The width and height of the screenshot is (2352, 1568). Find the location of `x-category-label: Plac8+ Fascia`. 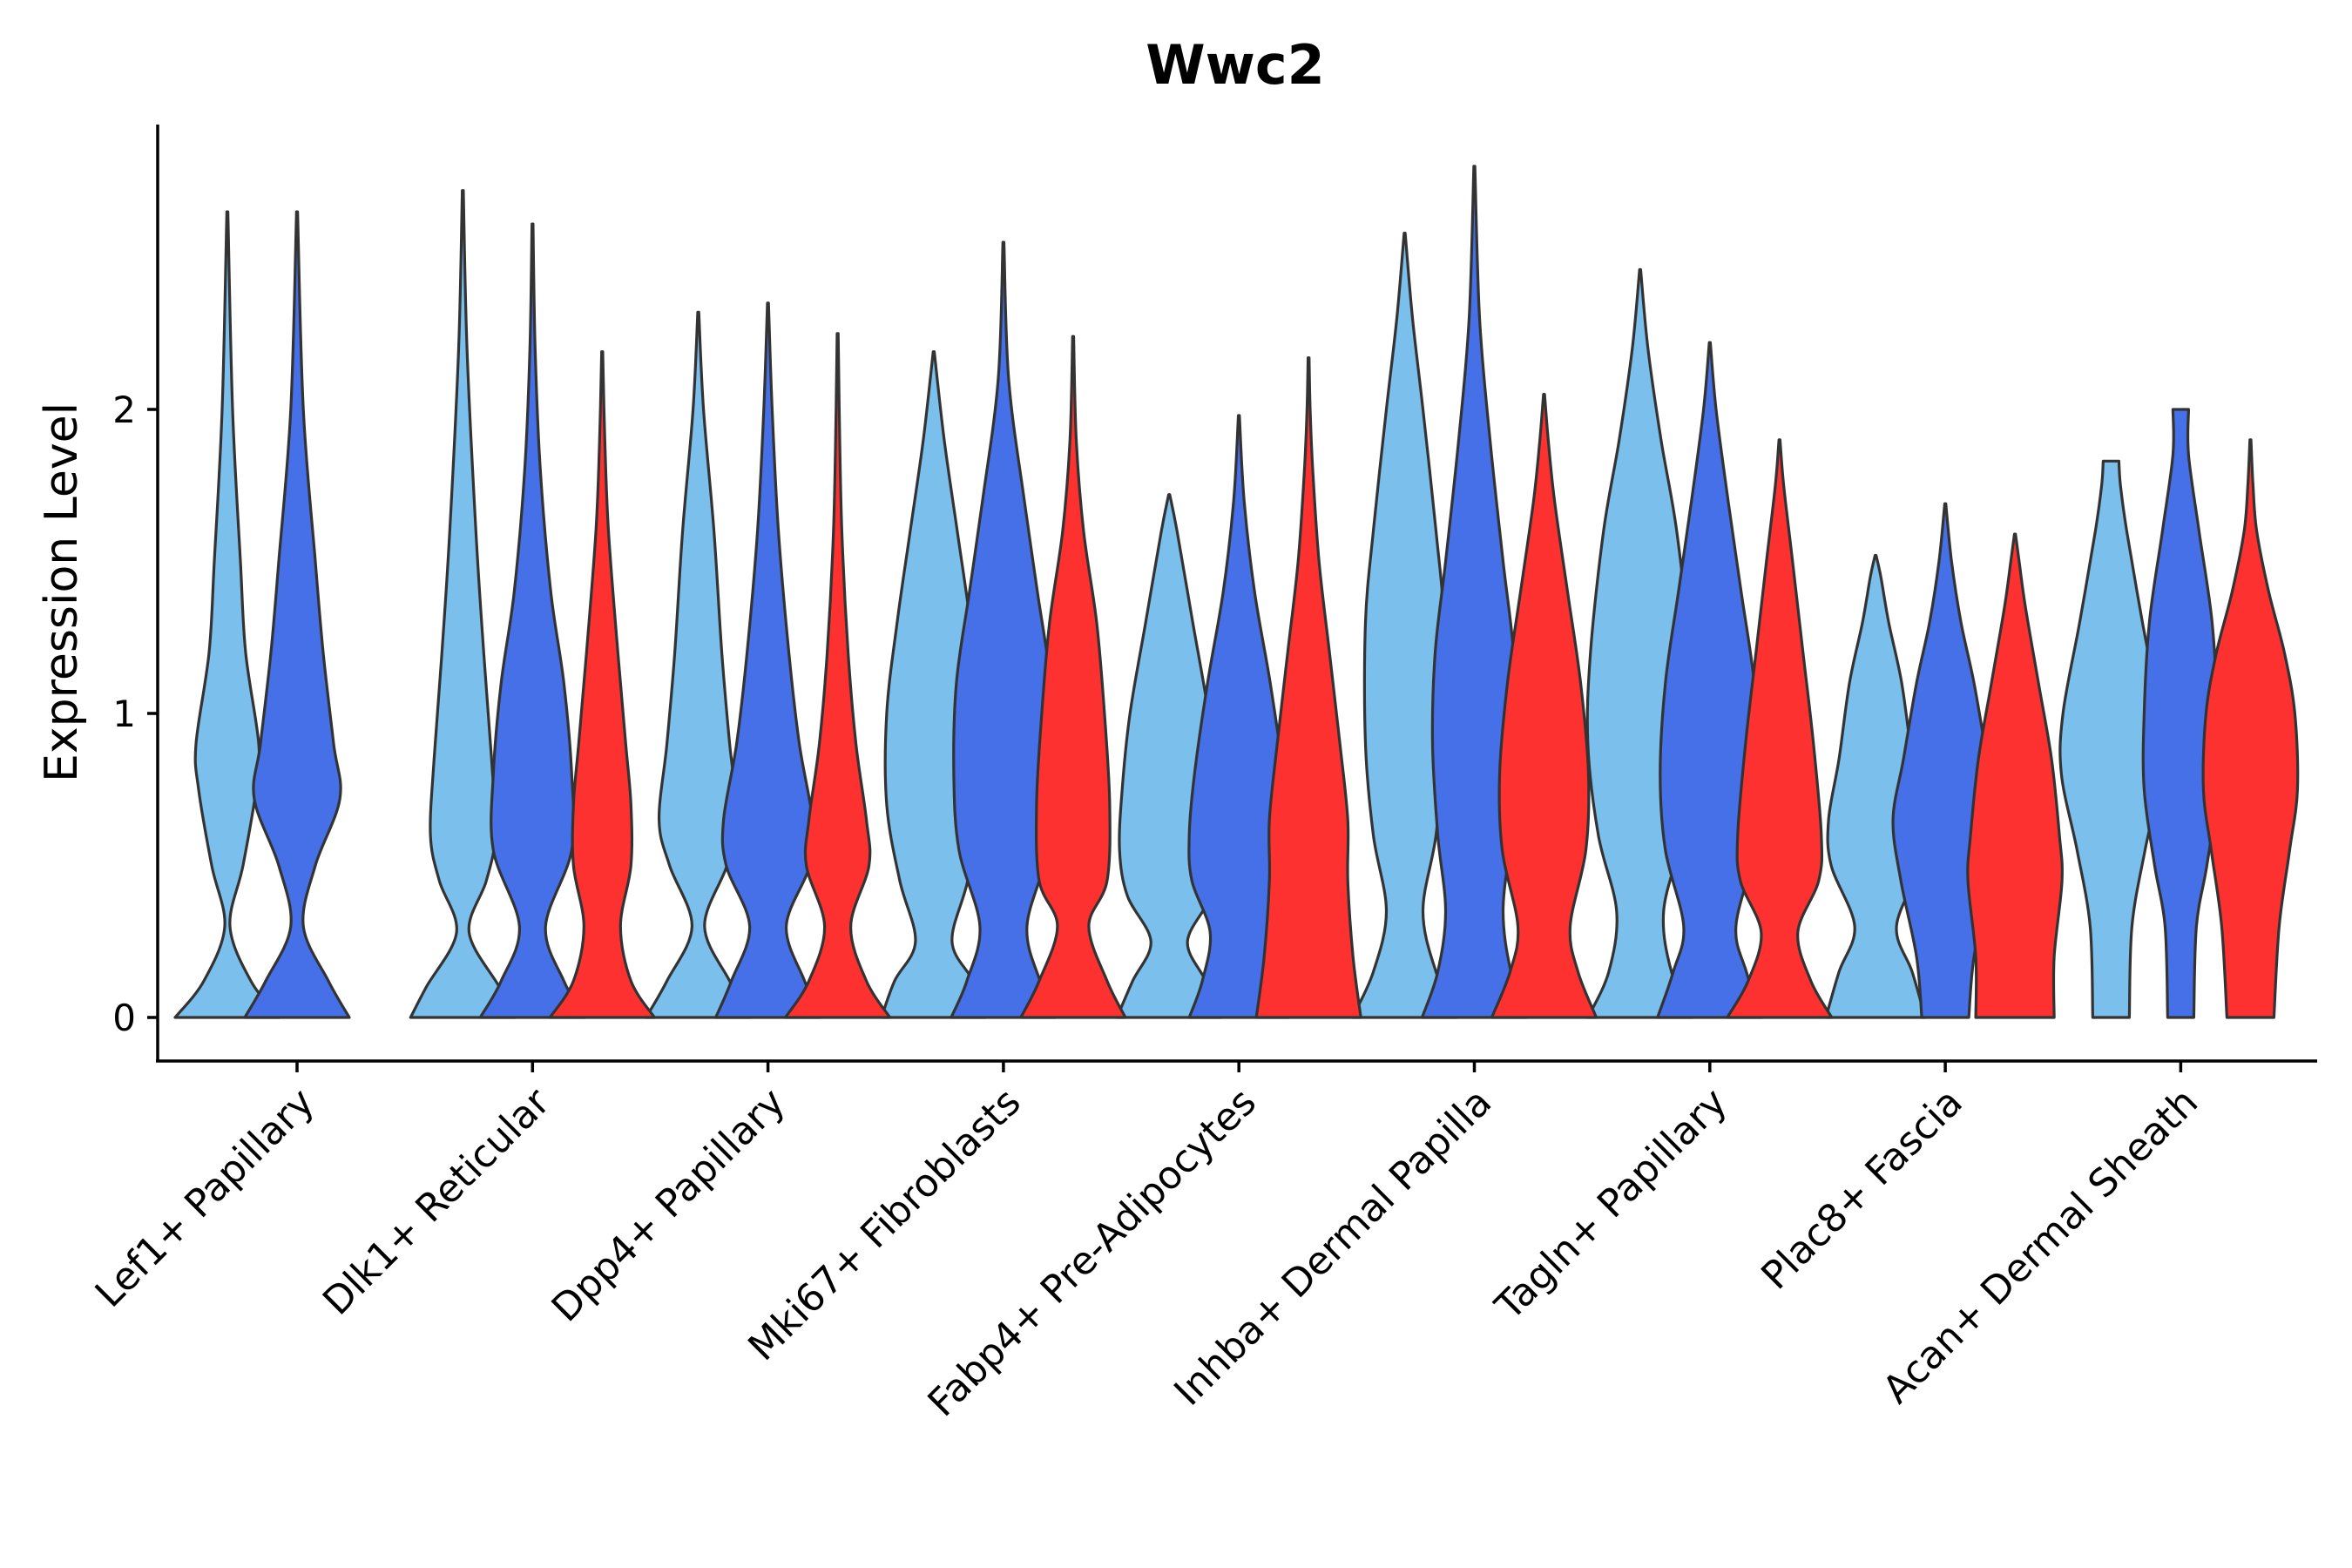

x-category-label: Plac8+ Fascia is located at coordinates (1862, 1189).